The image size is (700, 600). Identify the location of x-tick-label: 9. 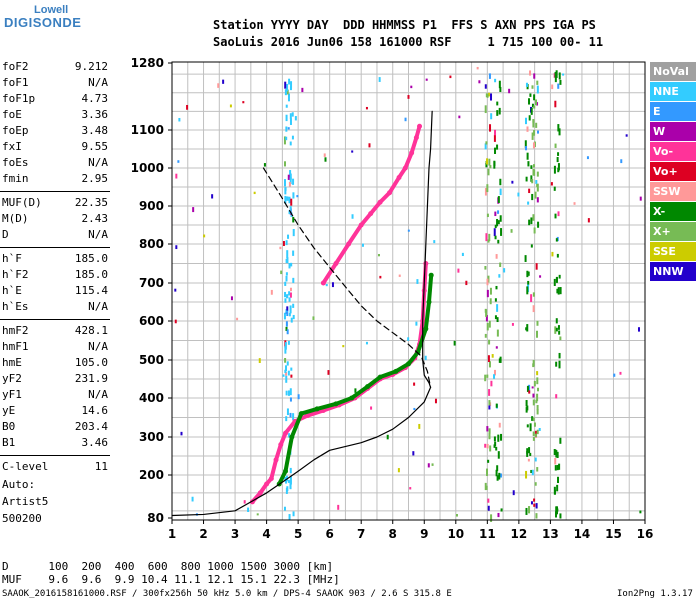
(424, 534).